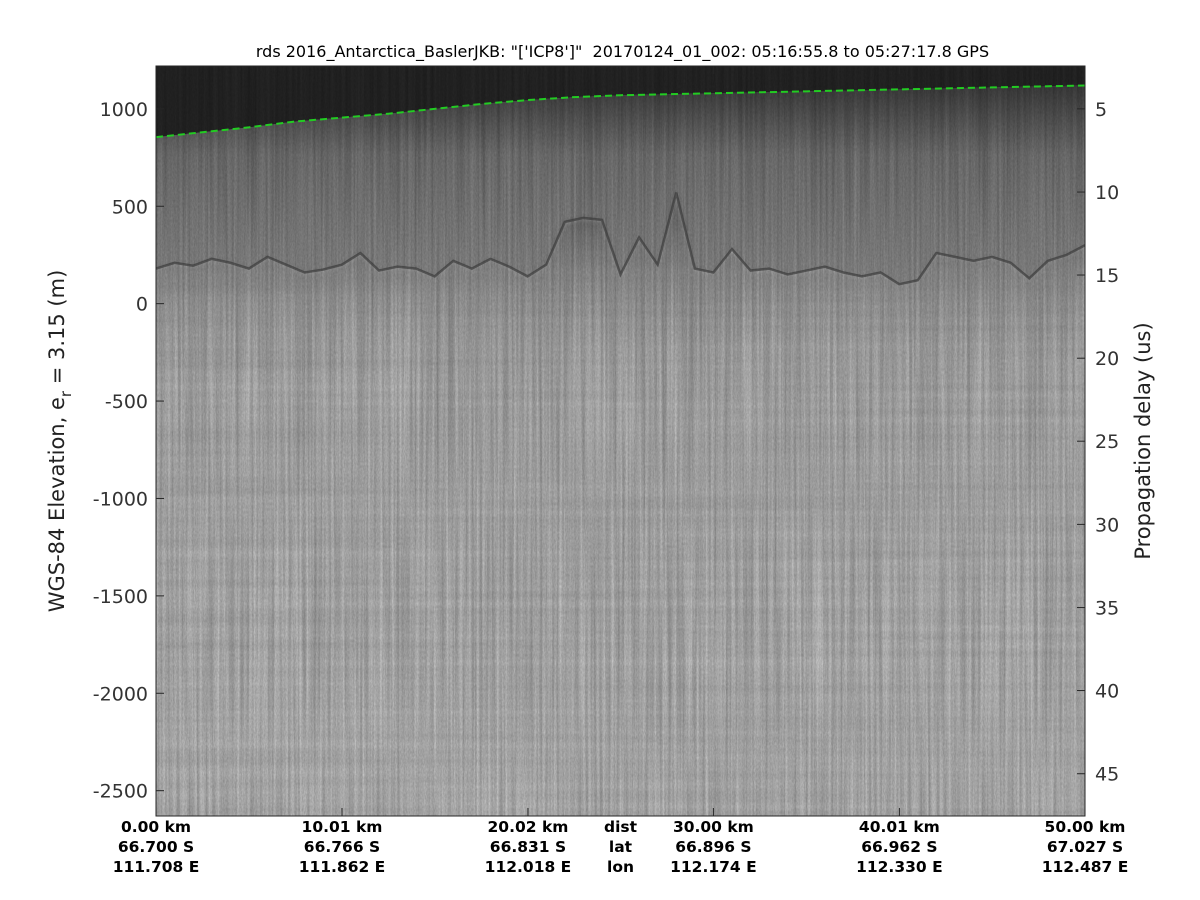 The image size is (1200, 900). I want to click on x-label-lat: 66.766 S, so click(342, 847).